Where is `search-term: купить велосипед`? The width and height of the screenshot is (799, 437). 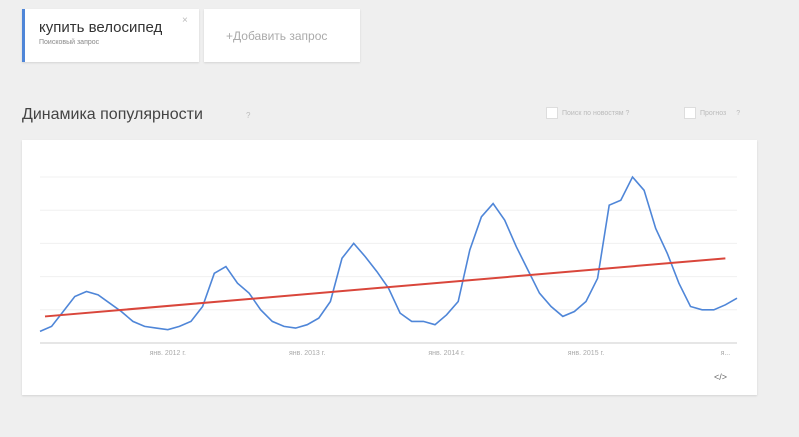 search-term: купить велосипед is located at coordinates (101, 27).